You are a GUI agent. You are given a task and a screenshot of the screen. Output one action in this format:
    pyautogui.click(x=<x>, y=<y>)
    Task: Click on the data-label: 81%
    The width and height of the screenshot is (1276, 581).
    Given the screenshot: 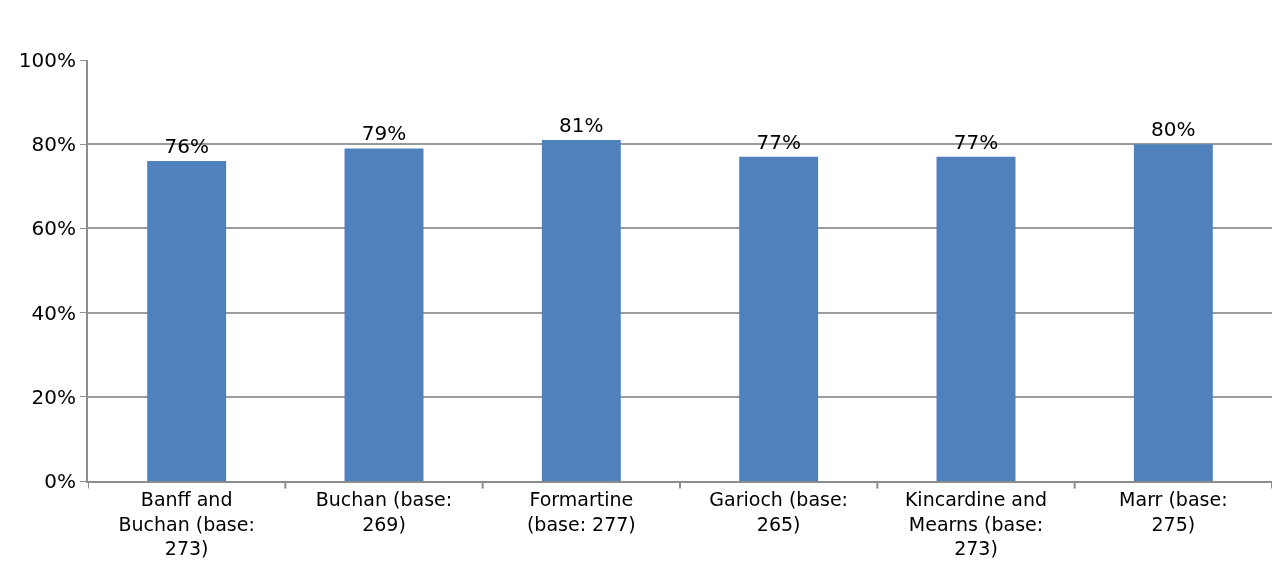 What is the action you would take?
    pyautogui.click(x=581, y=124)
    